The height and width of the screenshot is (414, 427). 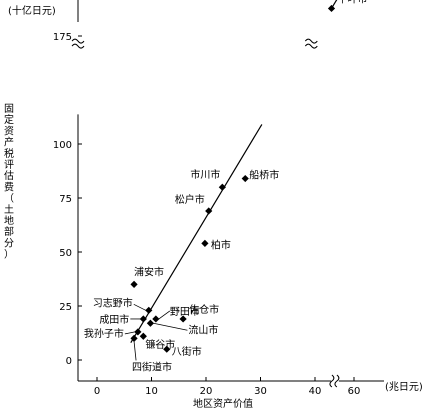 What do you see at coordinates (9, 153) in the screenshot?
I see `y-axis-title-char: 税` at bounding box center [9, 153].